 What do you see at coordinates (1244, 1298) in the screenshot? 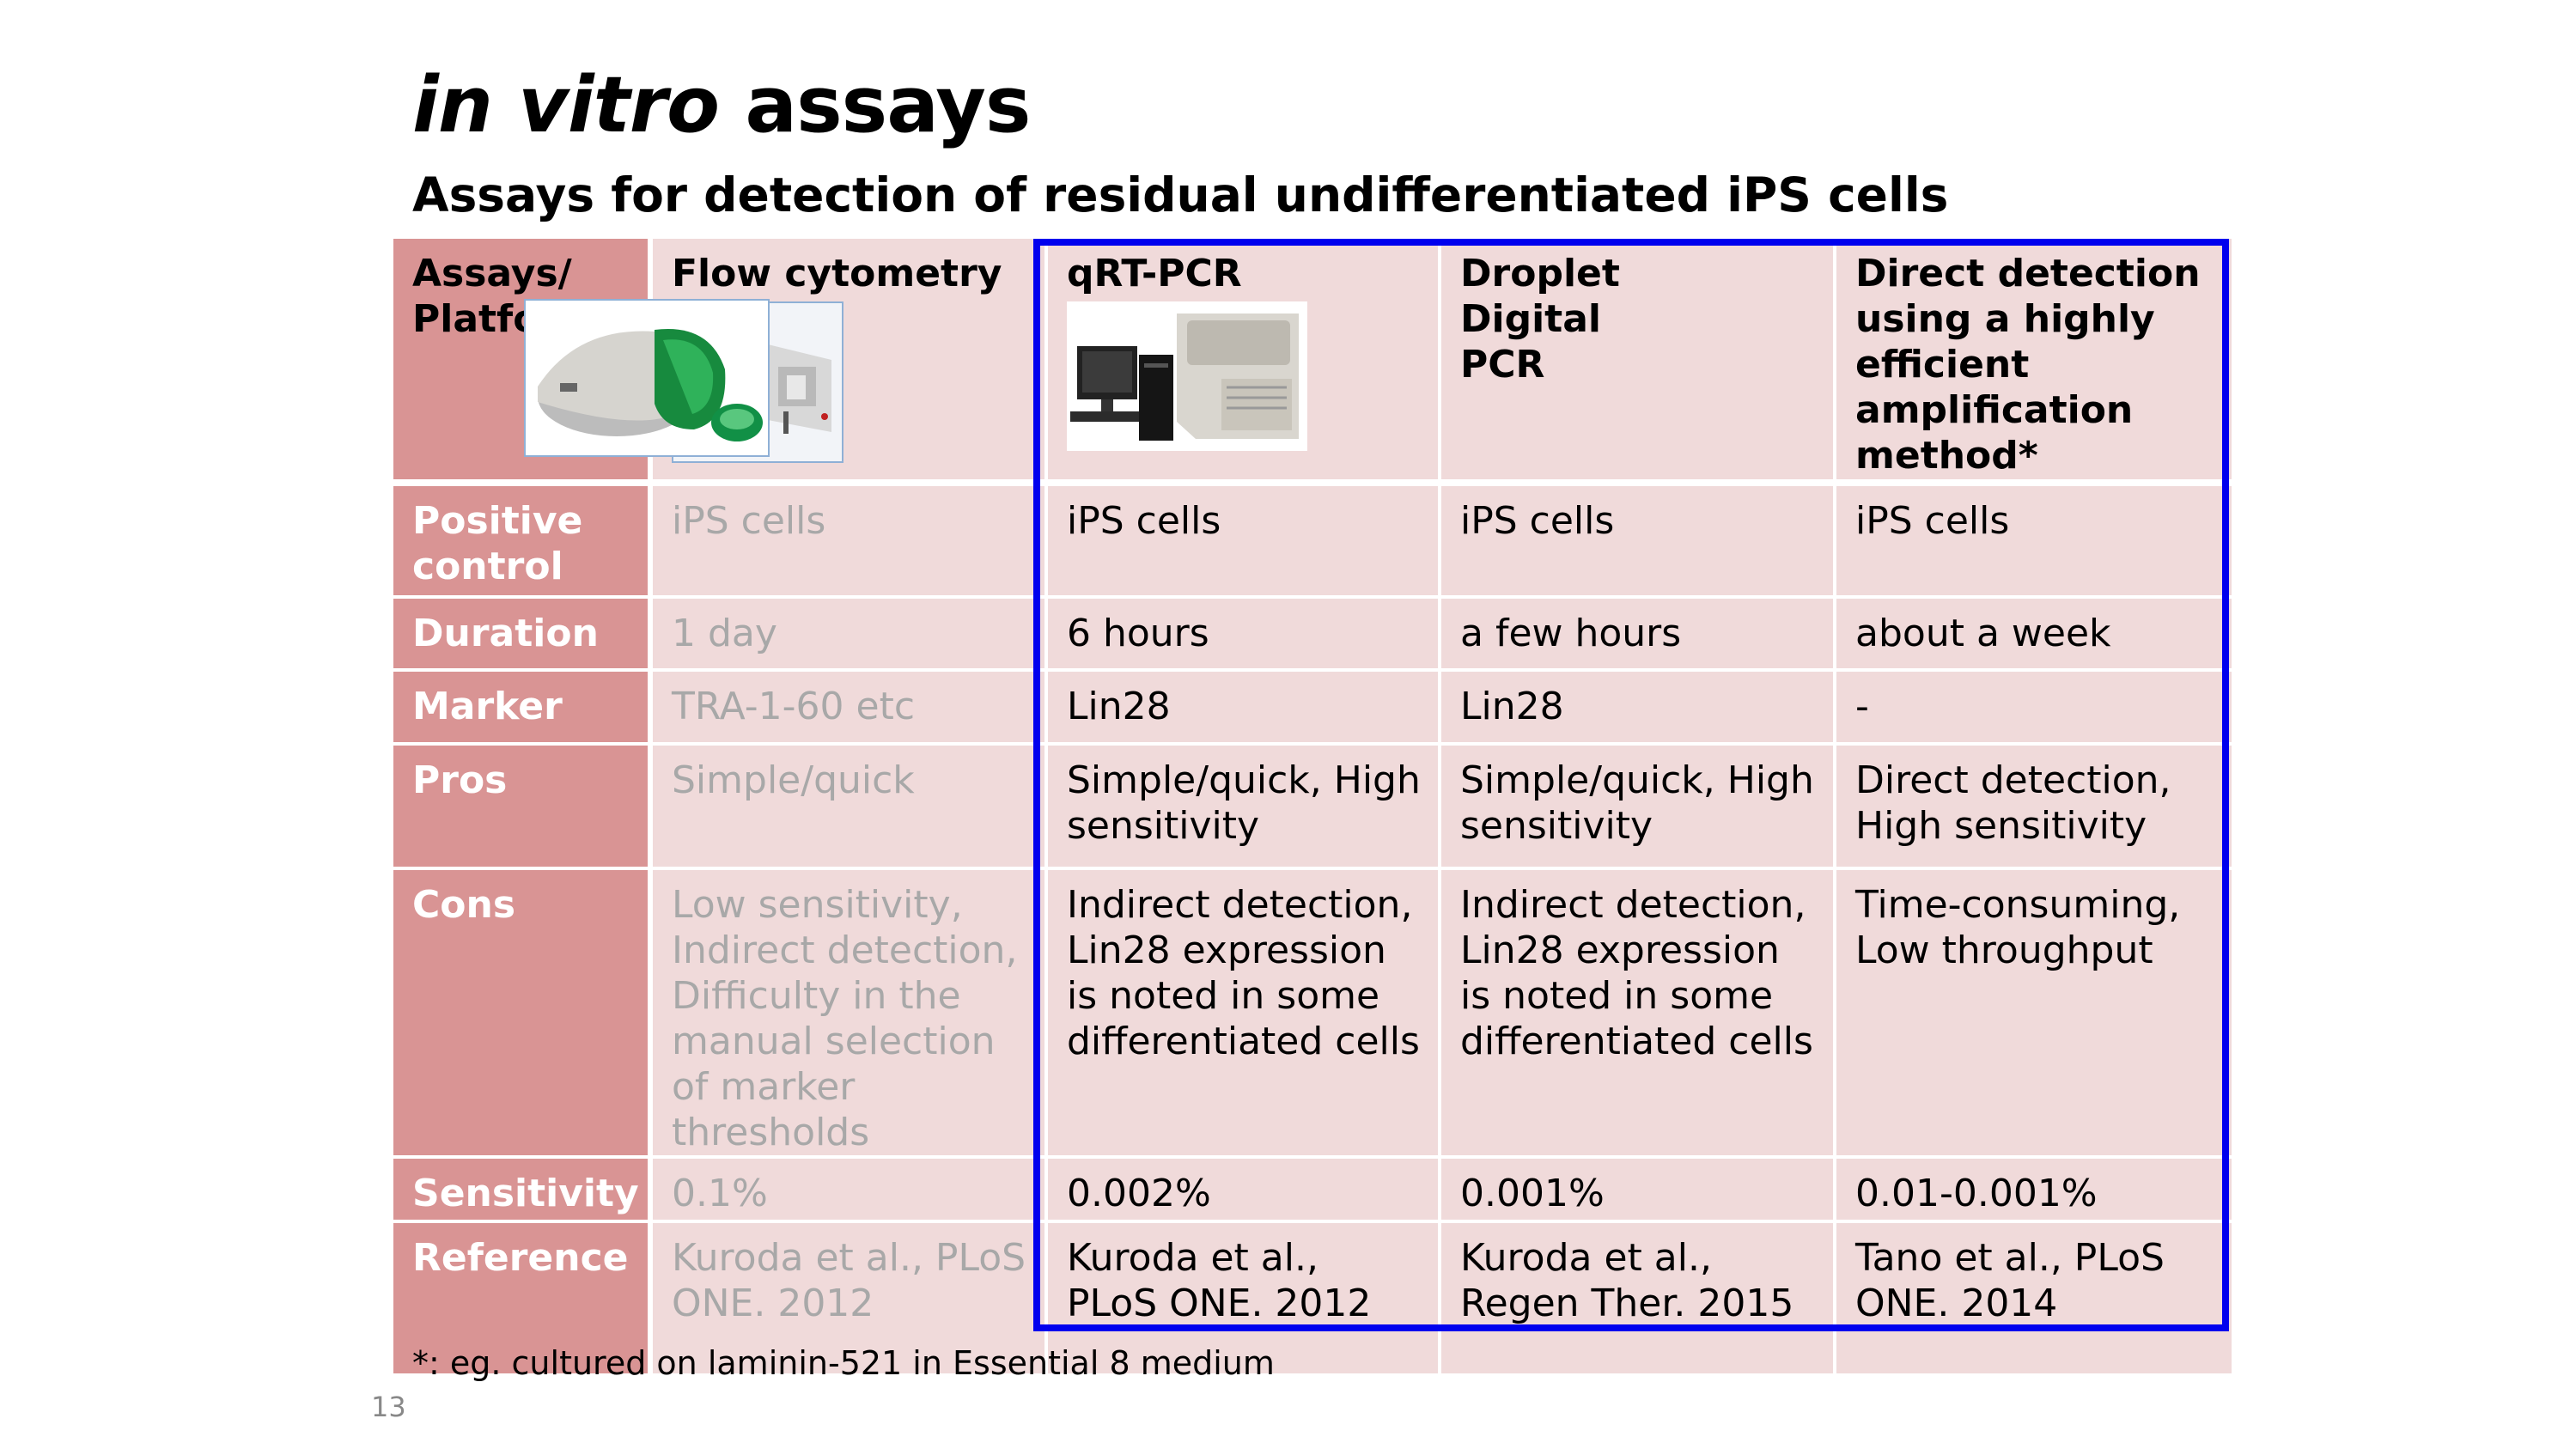
I see `cell-qrtpcr-reference: Kuroda et al., PLoS ONE. 2012` at bounding box center [1244, 1298].